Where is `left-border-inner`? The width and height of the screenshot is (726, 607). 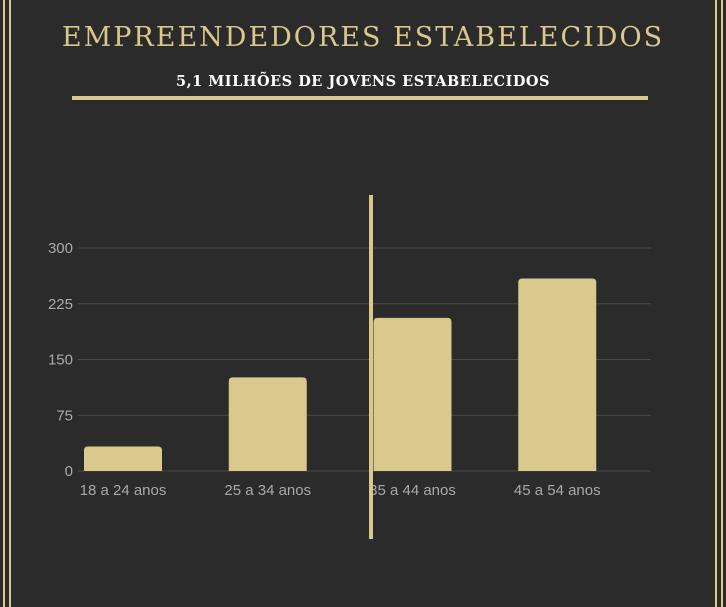
left-border-inner is located at coordinates (10, 303).